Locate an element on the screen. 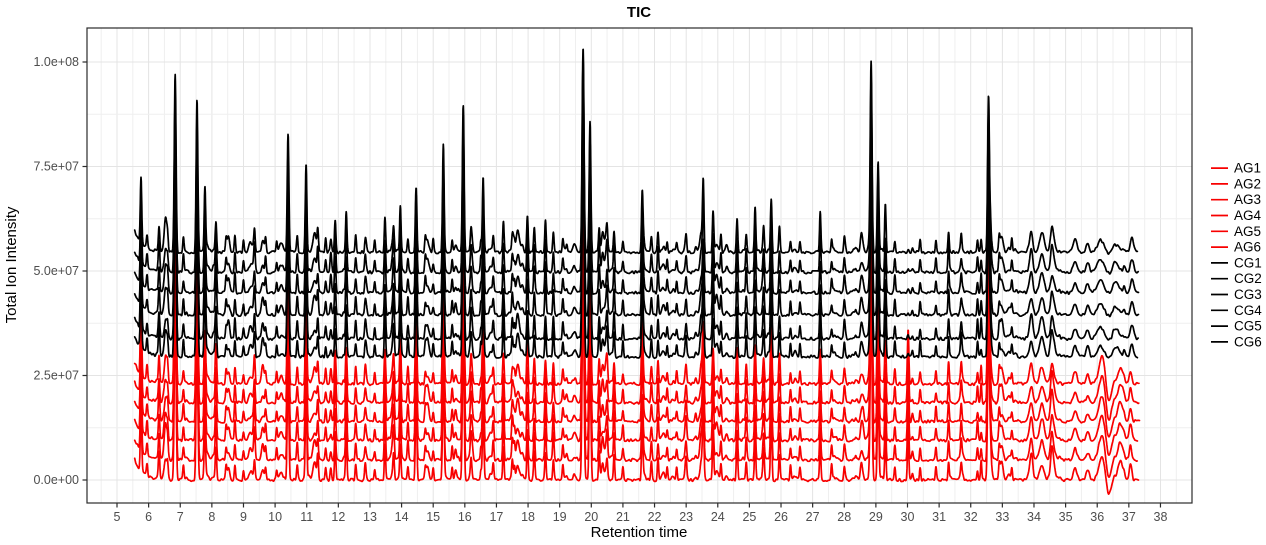  x-tick-label: 9 is located at coordinates (243, 517).